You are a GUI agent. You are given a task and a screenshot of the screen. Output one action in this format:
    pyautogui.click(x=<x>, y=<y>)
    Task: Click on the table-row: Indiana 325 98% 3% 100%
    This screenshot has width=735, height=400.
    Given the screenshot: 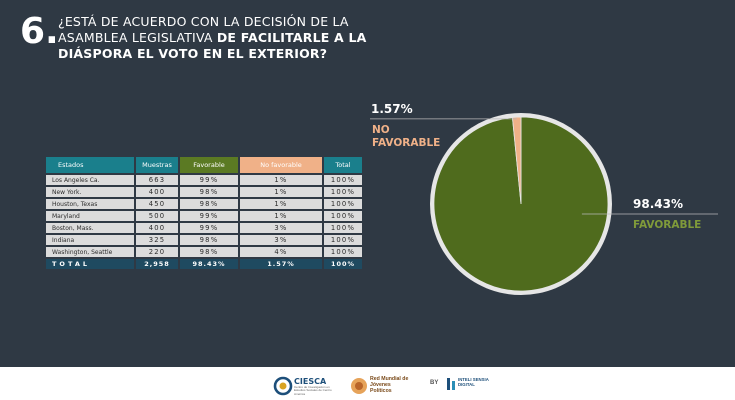 What is the action you would take?
    pyautogui.click(x=204, y=240)
    